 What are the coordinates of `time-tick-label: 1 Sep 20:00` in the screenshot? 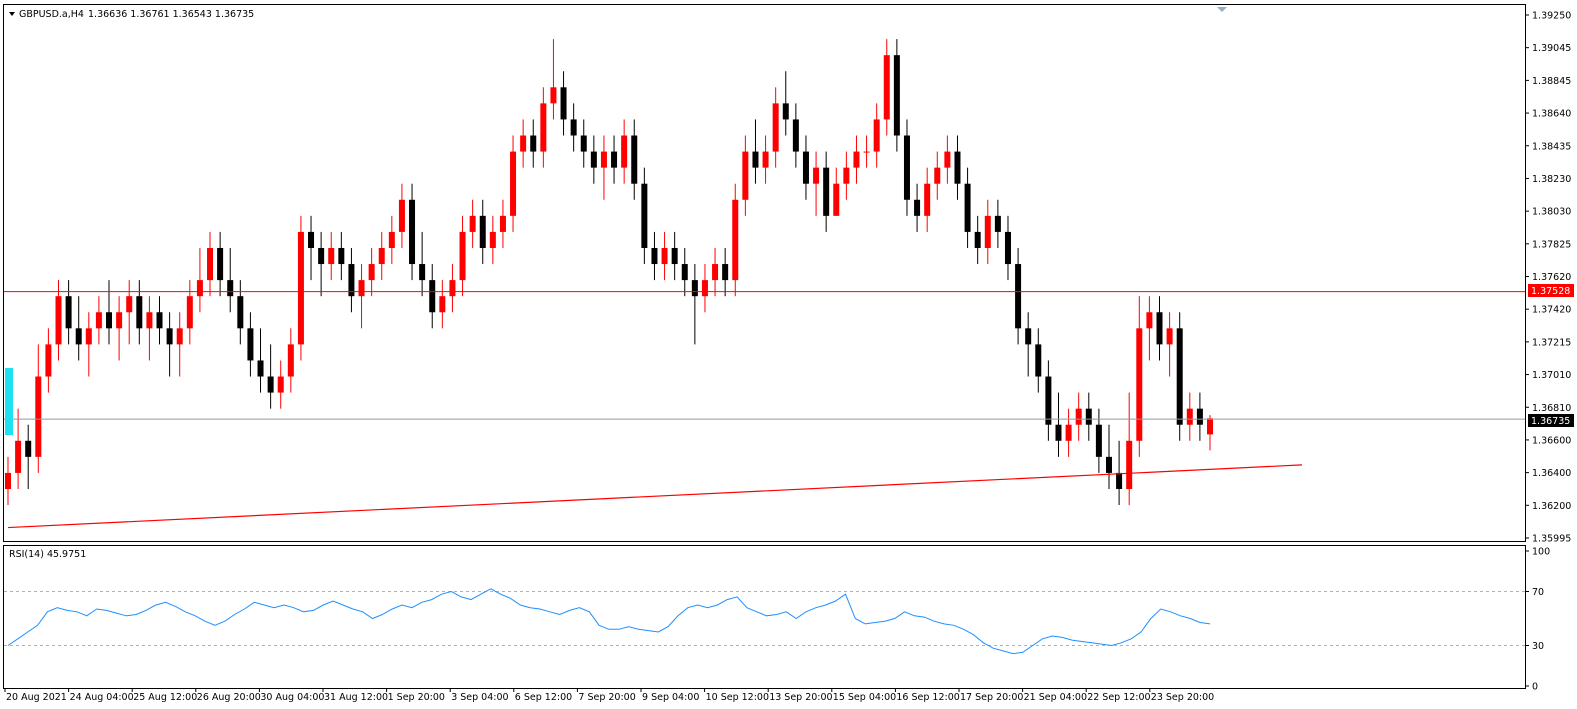 It's located at (416, 697).